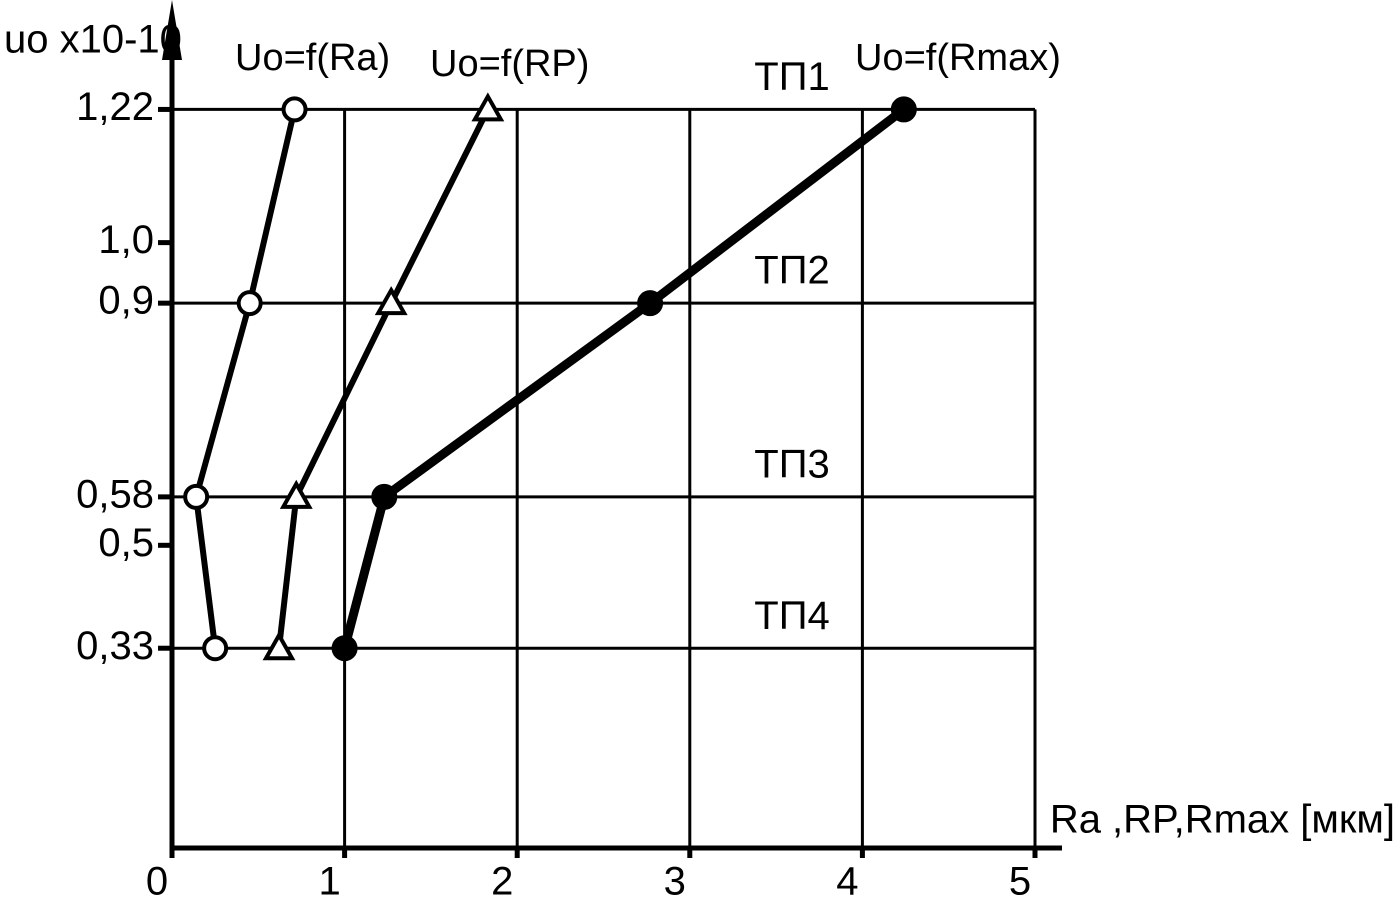  I want to click on y-tick-label: 0,58, so click(115, 494).